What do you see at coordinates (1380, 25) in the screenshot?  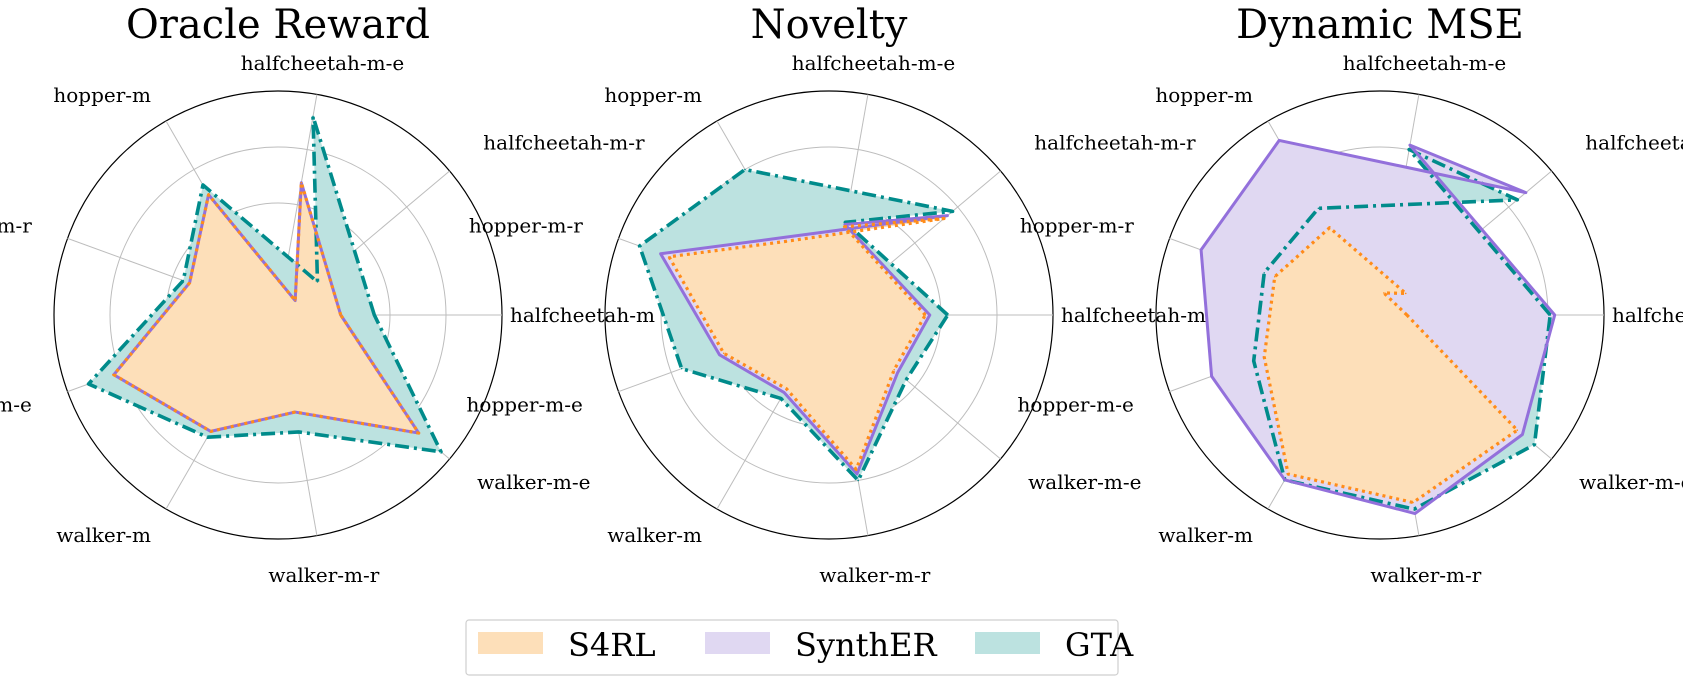 I see `chart-title-dynamic-mse: Dynamic MSE` at bounding box center [1380, 25].